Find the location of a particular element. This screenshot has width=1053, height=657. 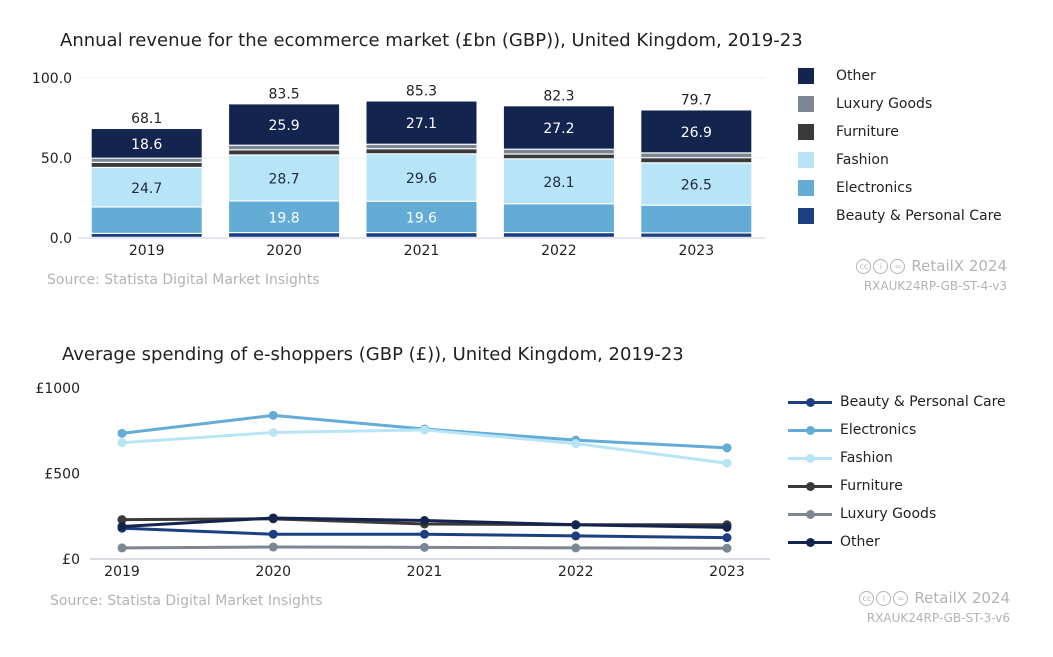

total-label: 68.1 is located at coordinates (146, 119).